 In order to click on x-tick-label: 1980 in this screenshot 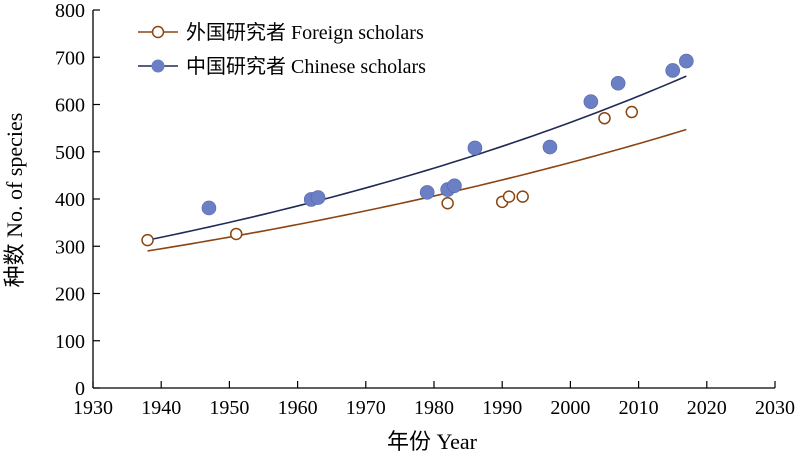, I will do `click(434, 408)`.